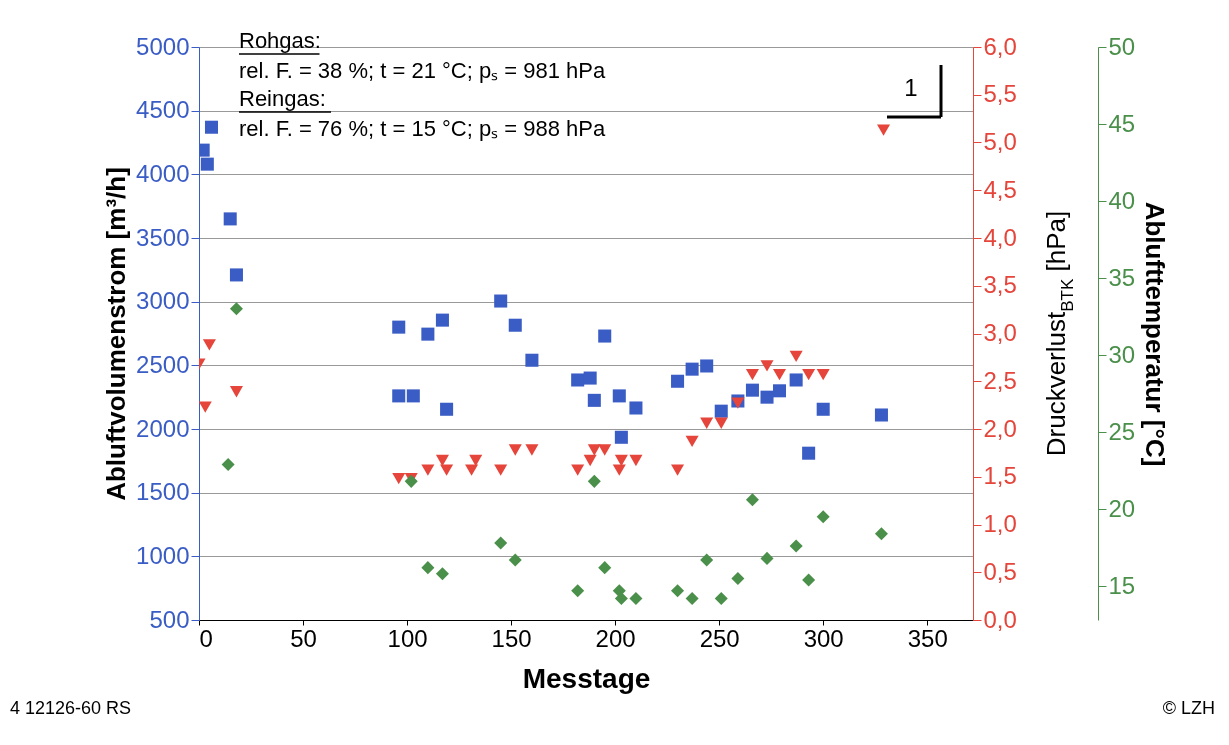  What do you see at coordinates (1059, 333) in the screenshot?
I see `y2-axis-title: DruckverlustBTK [hPa]` at bounding box center [1059, 333].